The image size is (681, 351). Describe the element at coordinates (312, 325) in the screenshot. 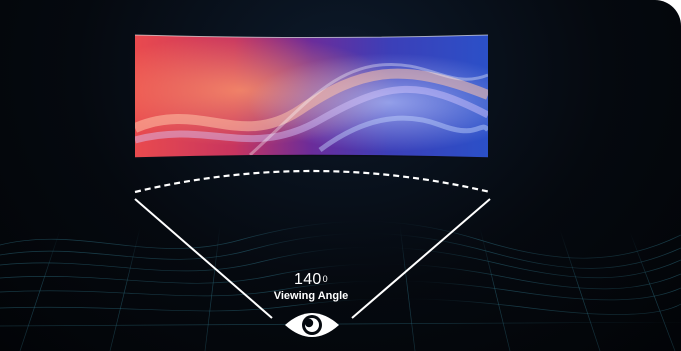

I see `eye-icon` at that location.